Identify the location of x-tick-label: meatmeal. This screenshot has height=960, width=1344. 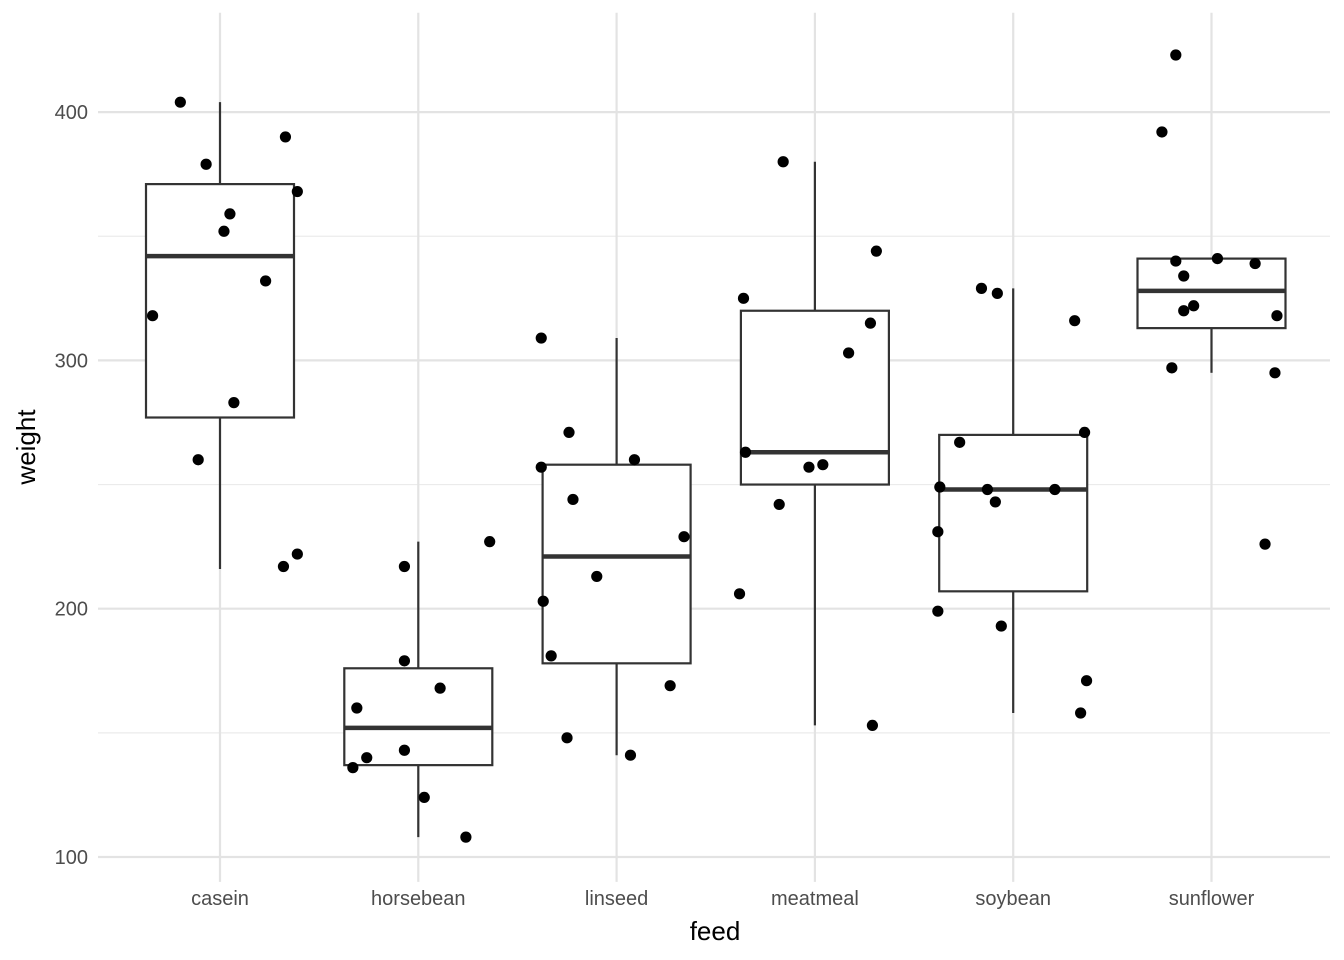
(815, 899).